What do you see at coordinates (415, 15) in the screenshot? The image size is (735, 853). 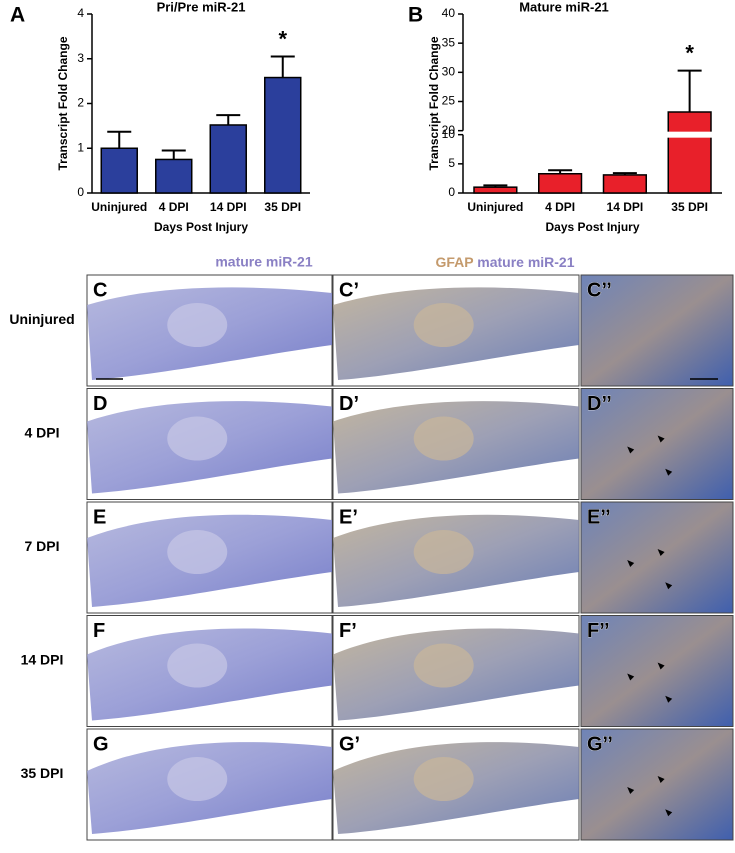 I see `panel-label: B` at bounding box center [415, 15].